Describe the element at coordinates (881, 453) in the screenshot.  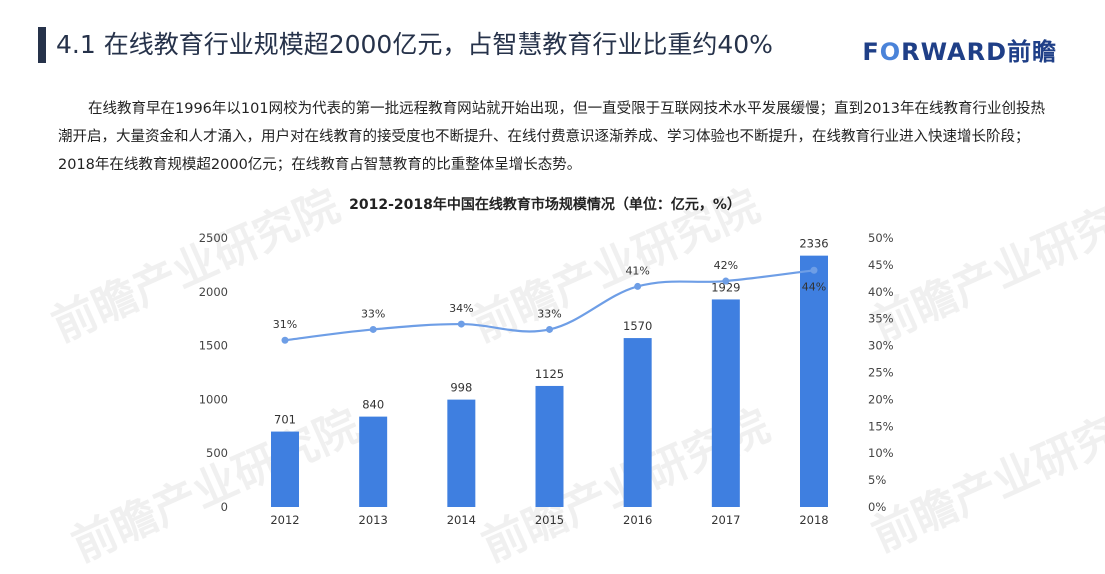
I see `y-right-tick-label: 10%` at that location.